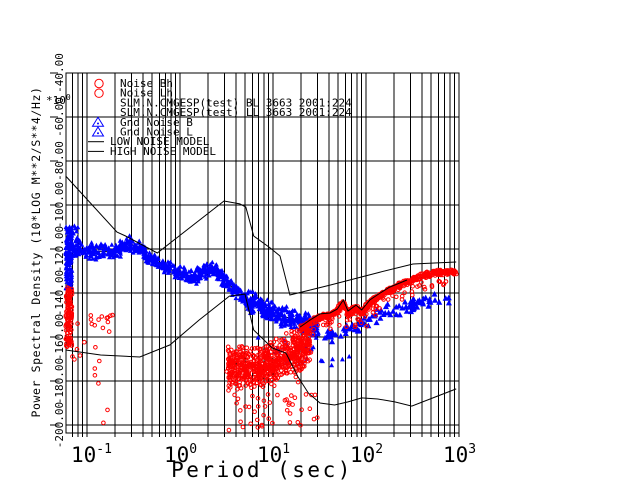  I want to click on y-tick-label: -160.00, so click(59, 337).